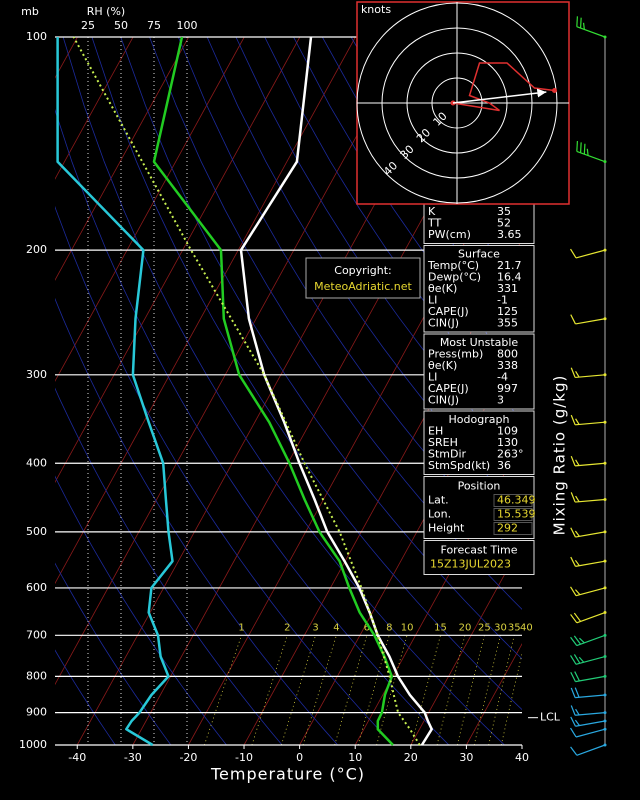 The image size is (640, 800). Describe the element at coordinates (363, 286) in the screenshot. I see `copyright-site: MeteoAdriatic.net` at that location.